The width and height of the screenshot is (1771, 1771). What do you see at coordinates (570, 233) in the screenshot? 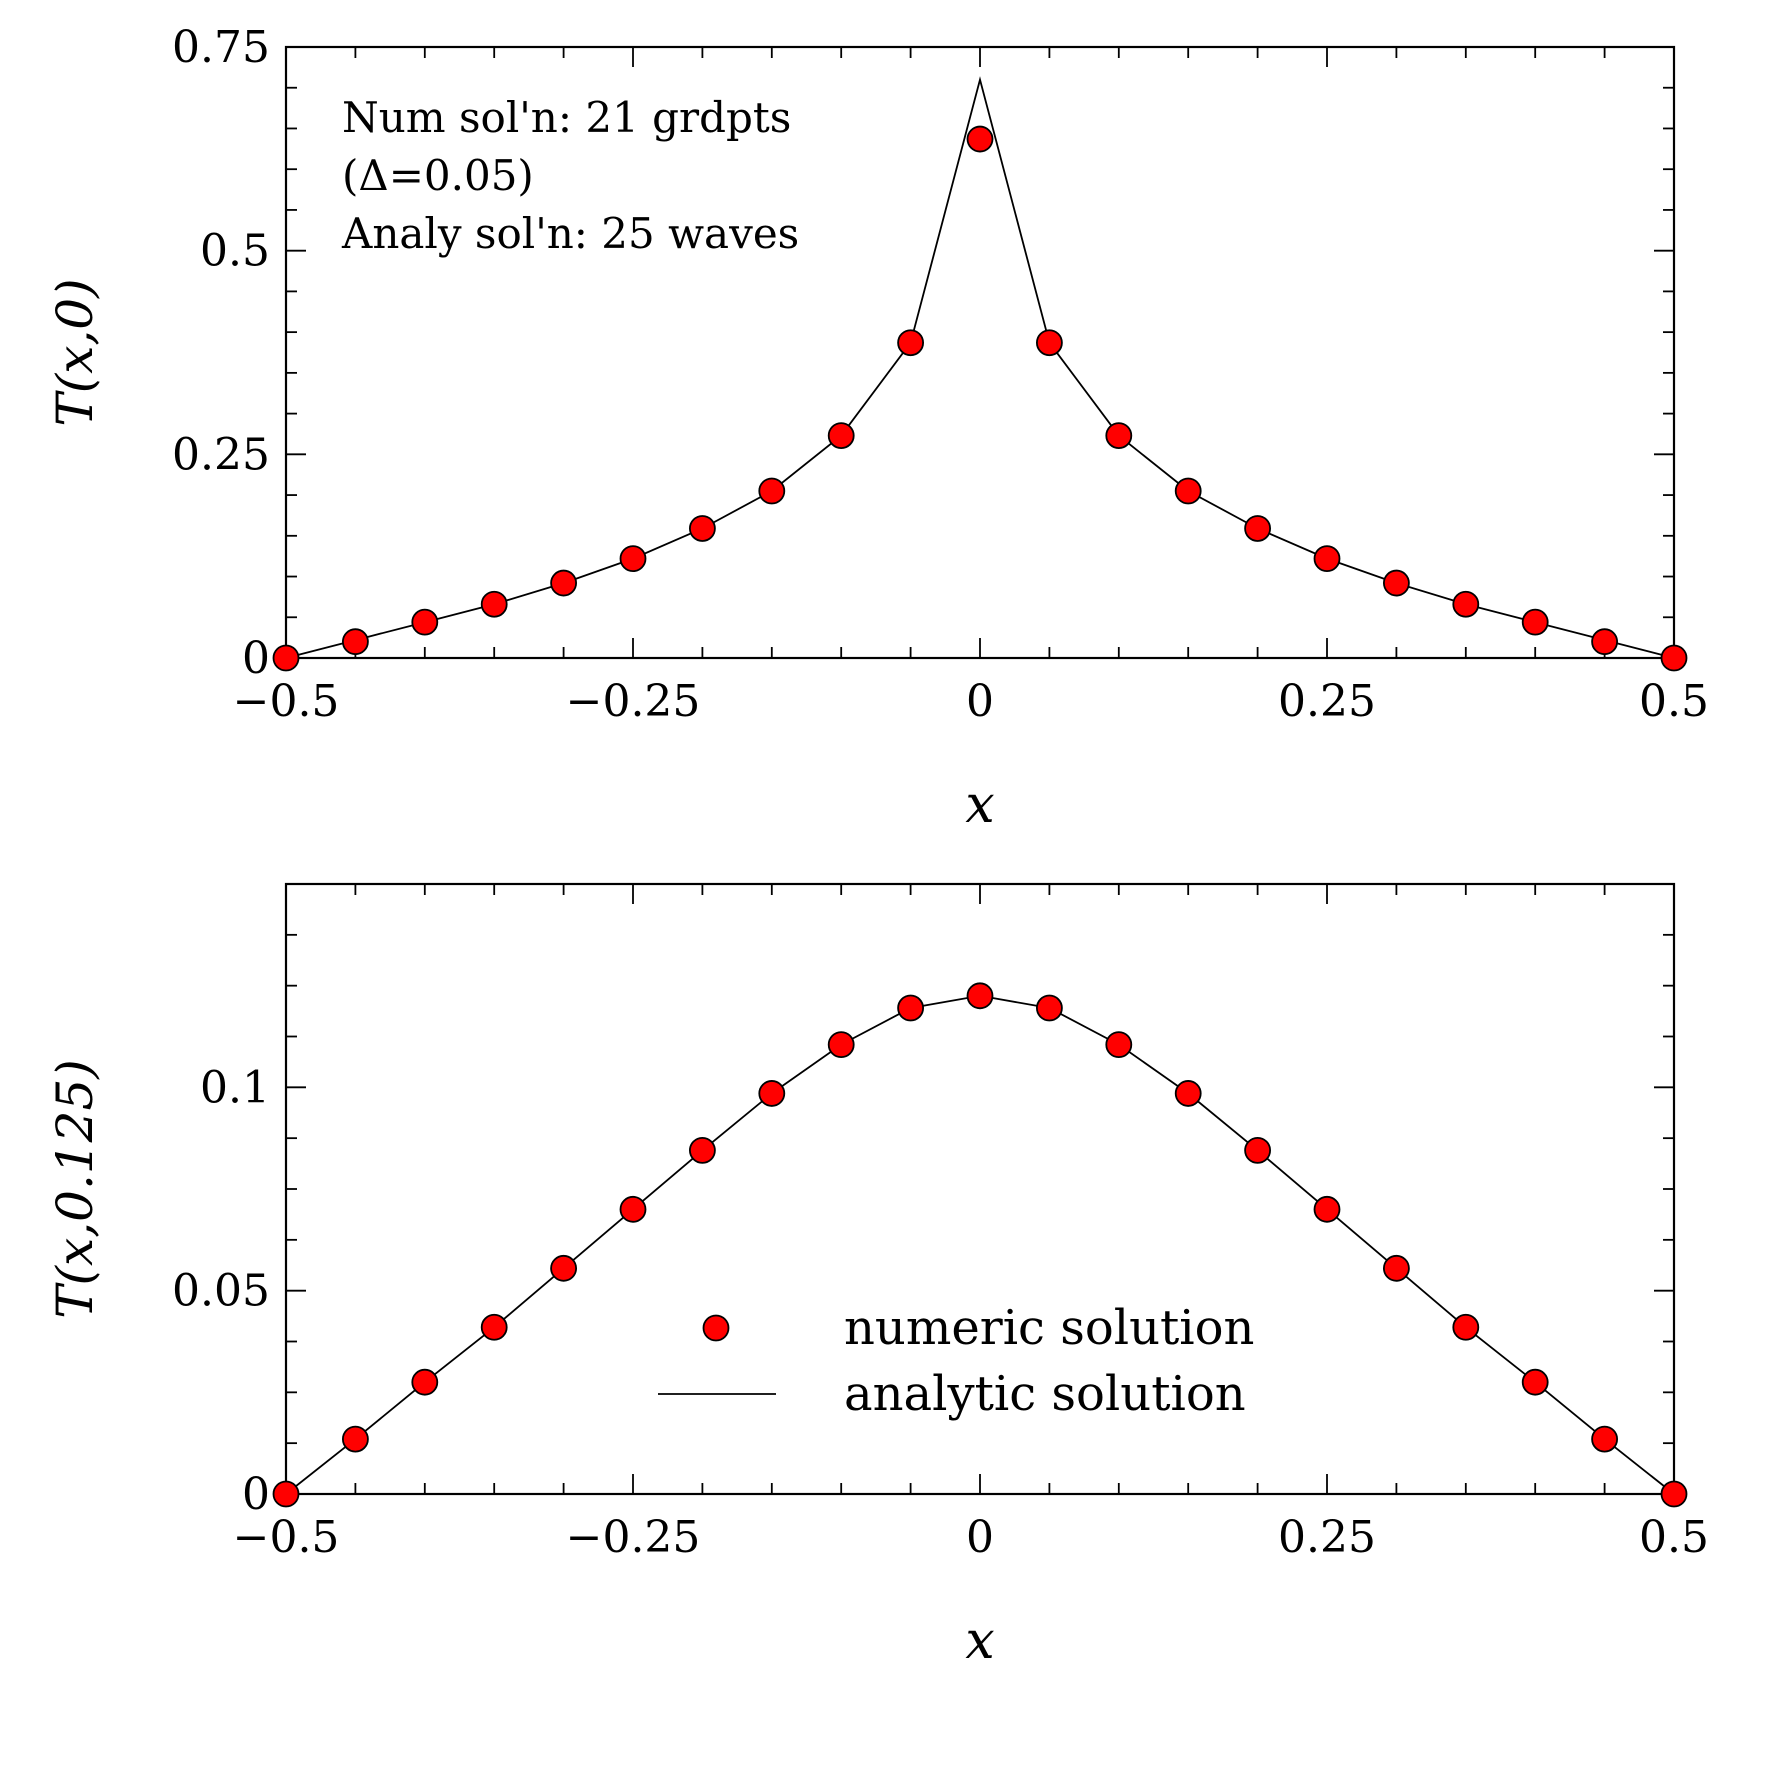
I see `annotation-line: Analy sol'n: 25 waves` at bounding box center [570, 233].